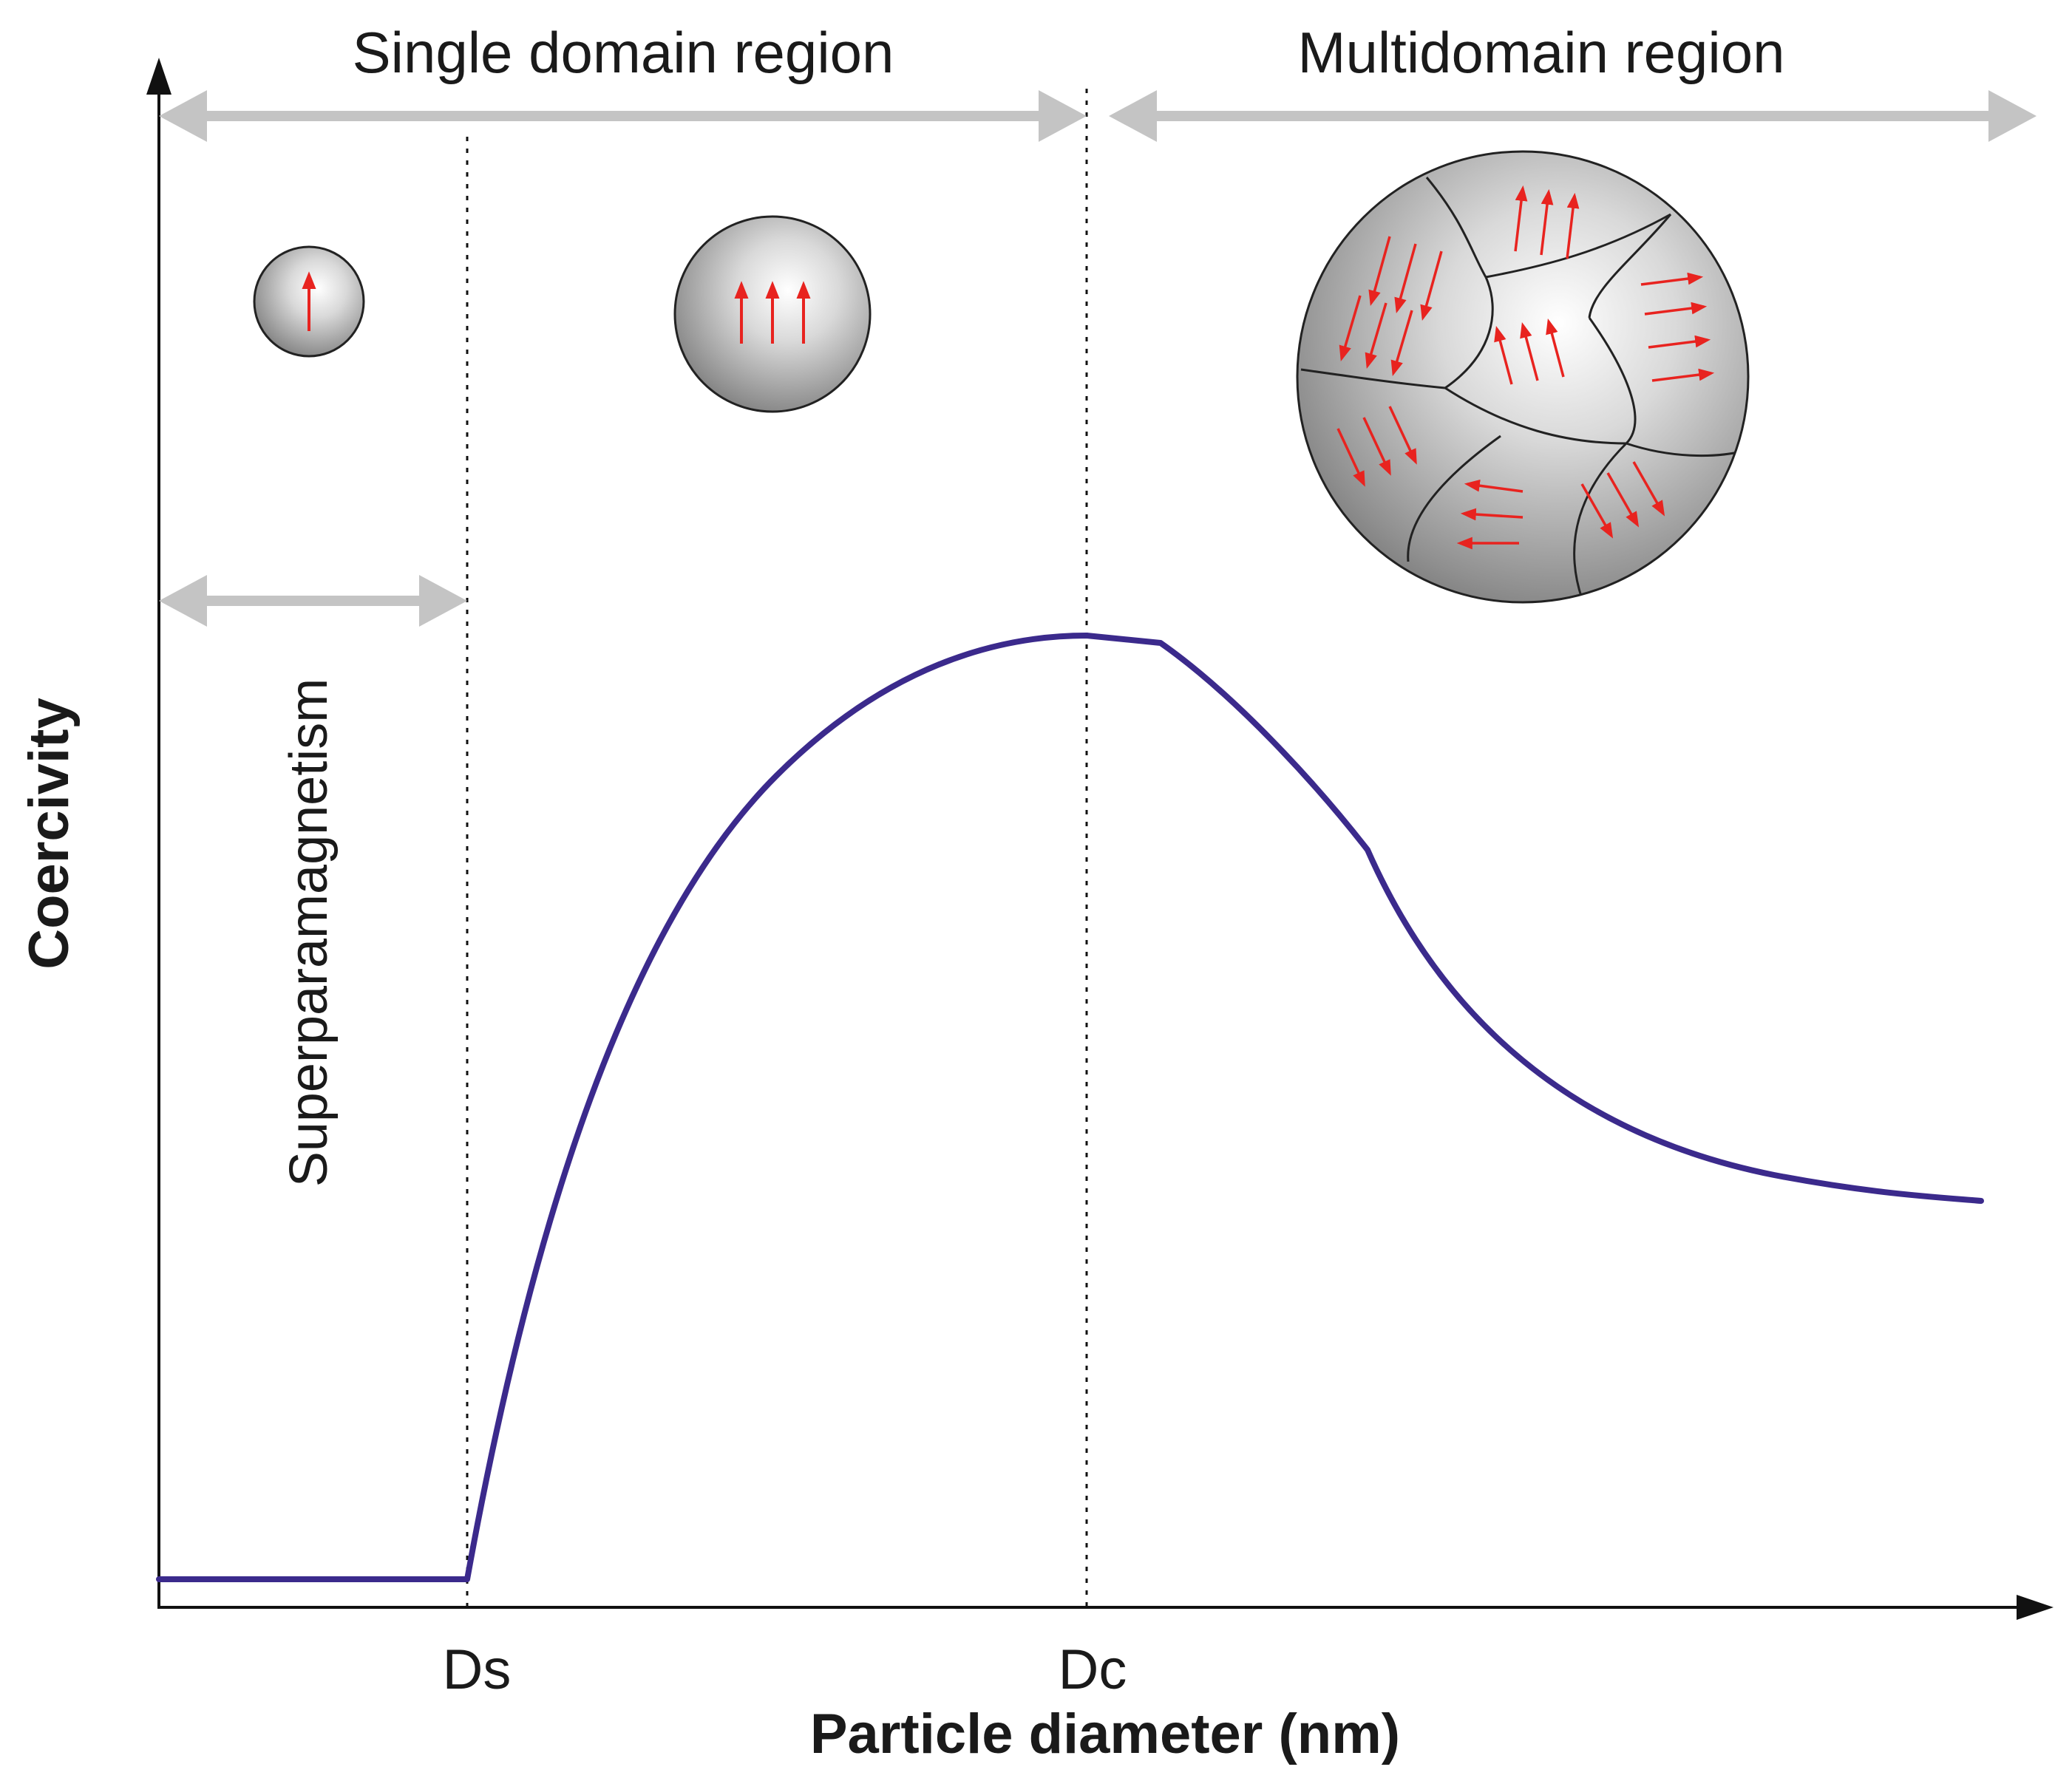 Image resolution: width=2072 pixels, height=1781 pixels. Describe the element at coordinates (309, 302) in the screenshot. I see `superparamagnetic-particle` at that location.